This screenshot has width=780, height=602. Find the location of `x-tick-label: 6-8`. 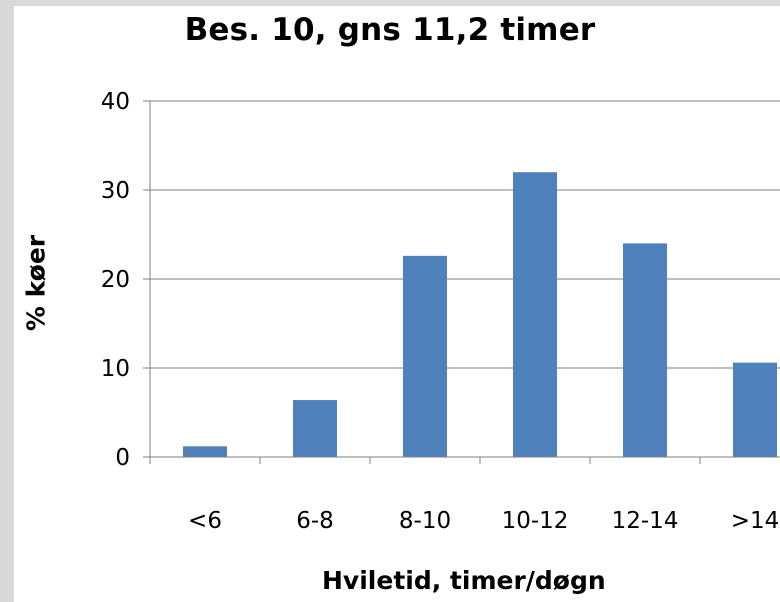

x-tick-label: 6-8 is located at coordinates (315, 521).